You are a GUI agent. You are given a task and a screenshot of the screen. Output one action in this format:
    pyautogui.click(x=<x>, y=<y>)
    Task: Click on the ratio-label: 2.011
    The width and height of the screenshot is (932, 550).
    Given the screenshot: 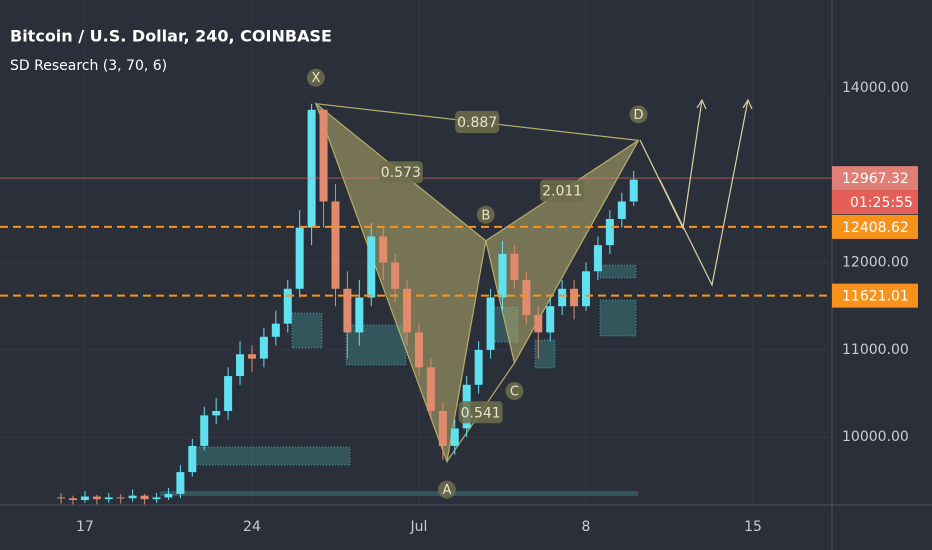 What is the action you would take?
    pyautogui.click(x=562, y=192)
    